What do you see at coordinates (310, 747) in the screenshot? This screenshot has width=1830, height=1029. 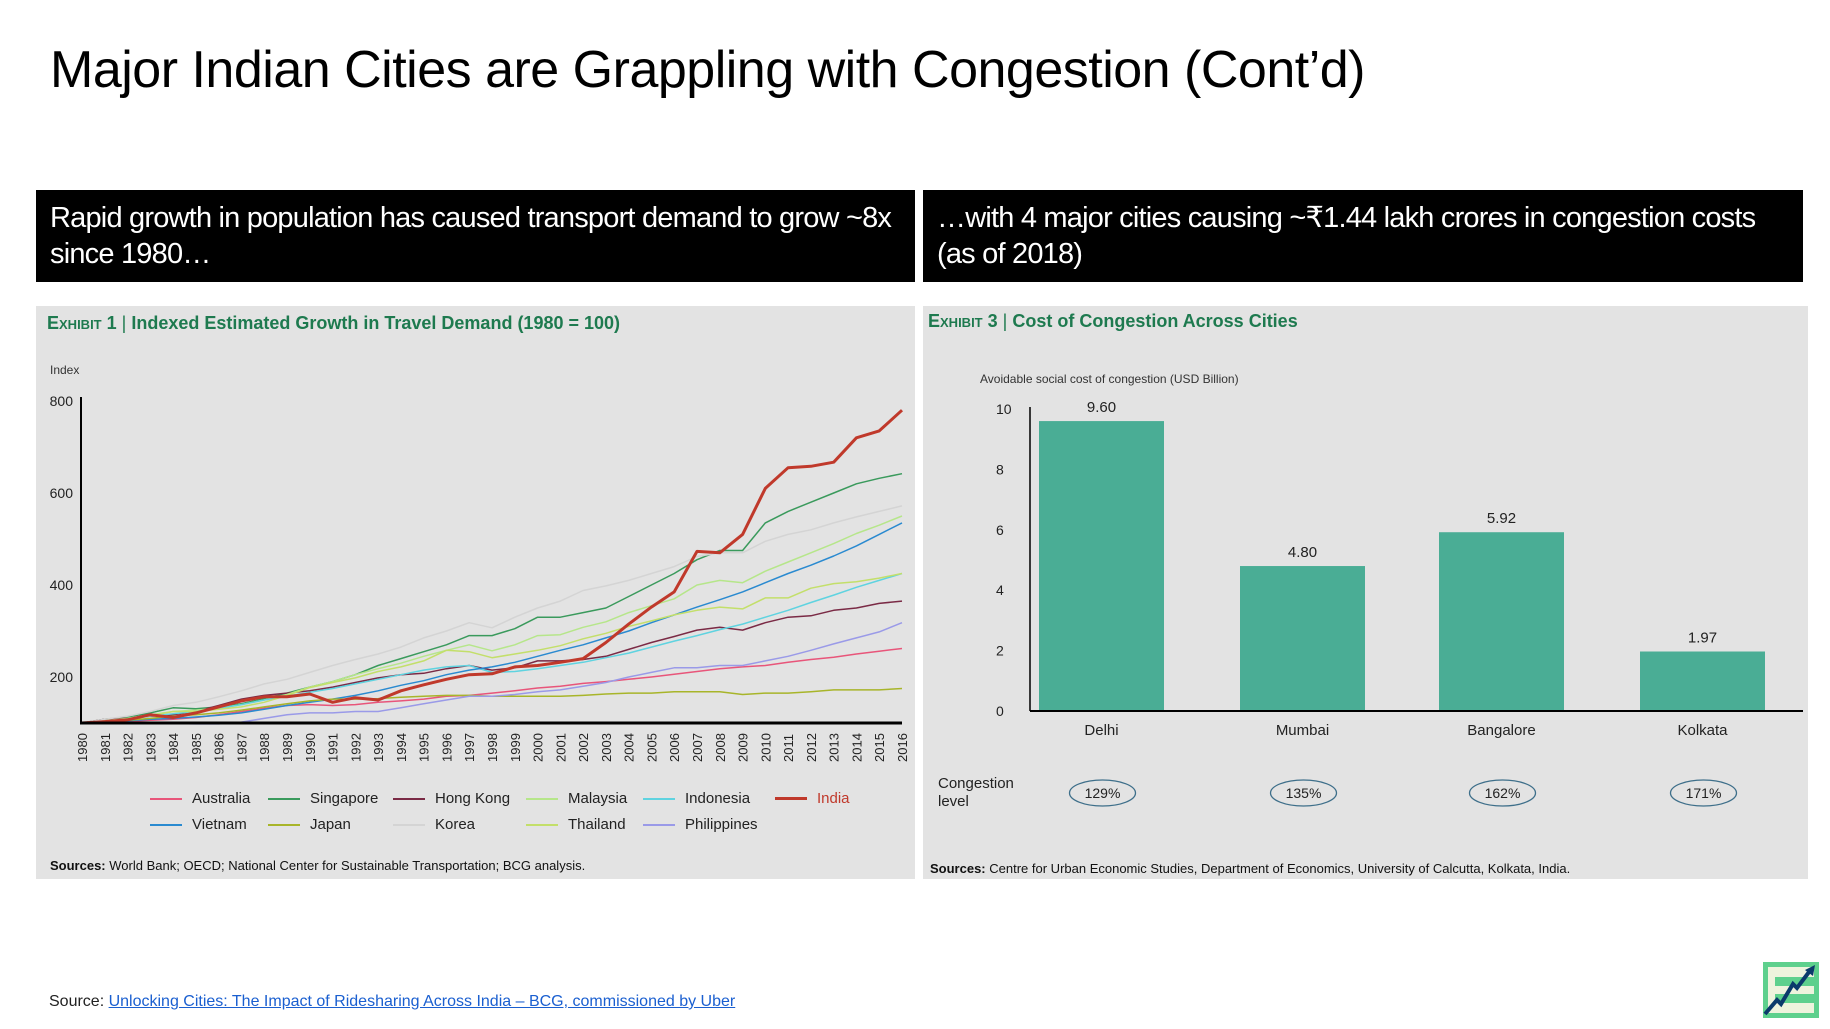 I see `x-tick-label: 1990` at bounding box center [310, 747].